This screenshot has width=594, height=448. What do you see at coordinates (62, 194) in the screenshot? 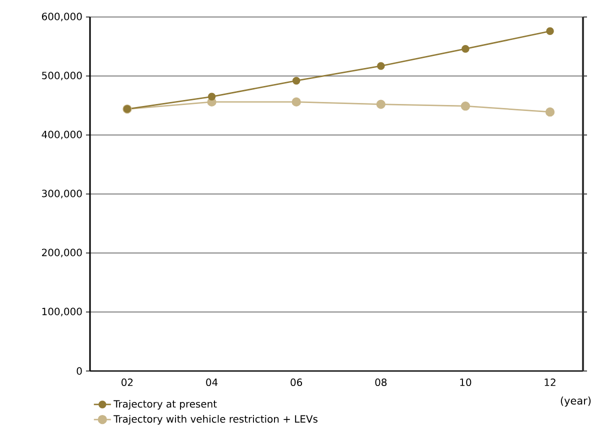
I see `y-tick-label: 300,000` at bounding box center [62, 194].